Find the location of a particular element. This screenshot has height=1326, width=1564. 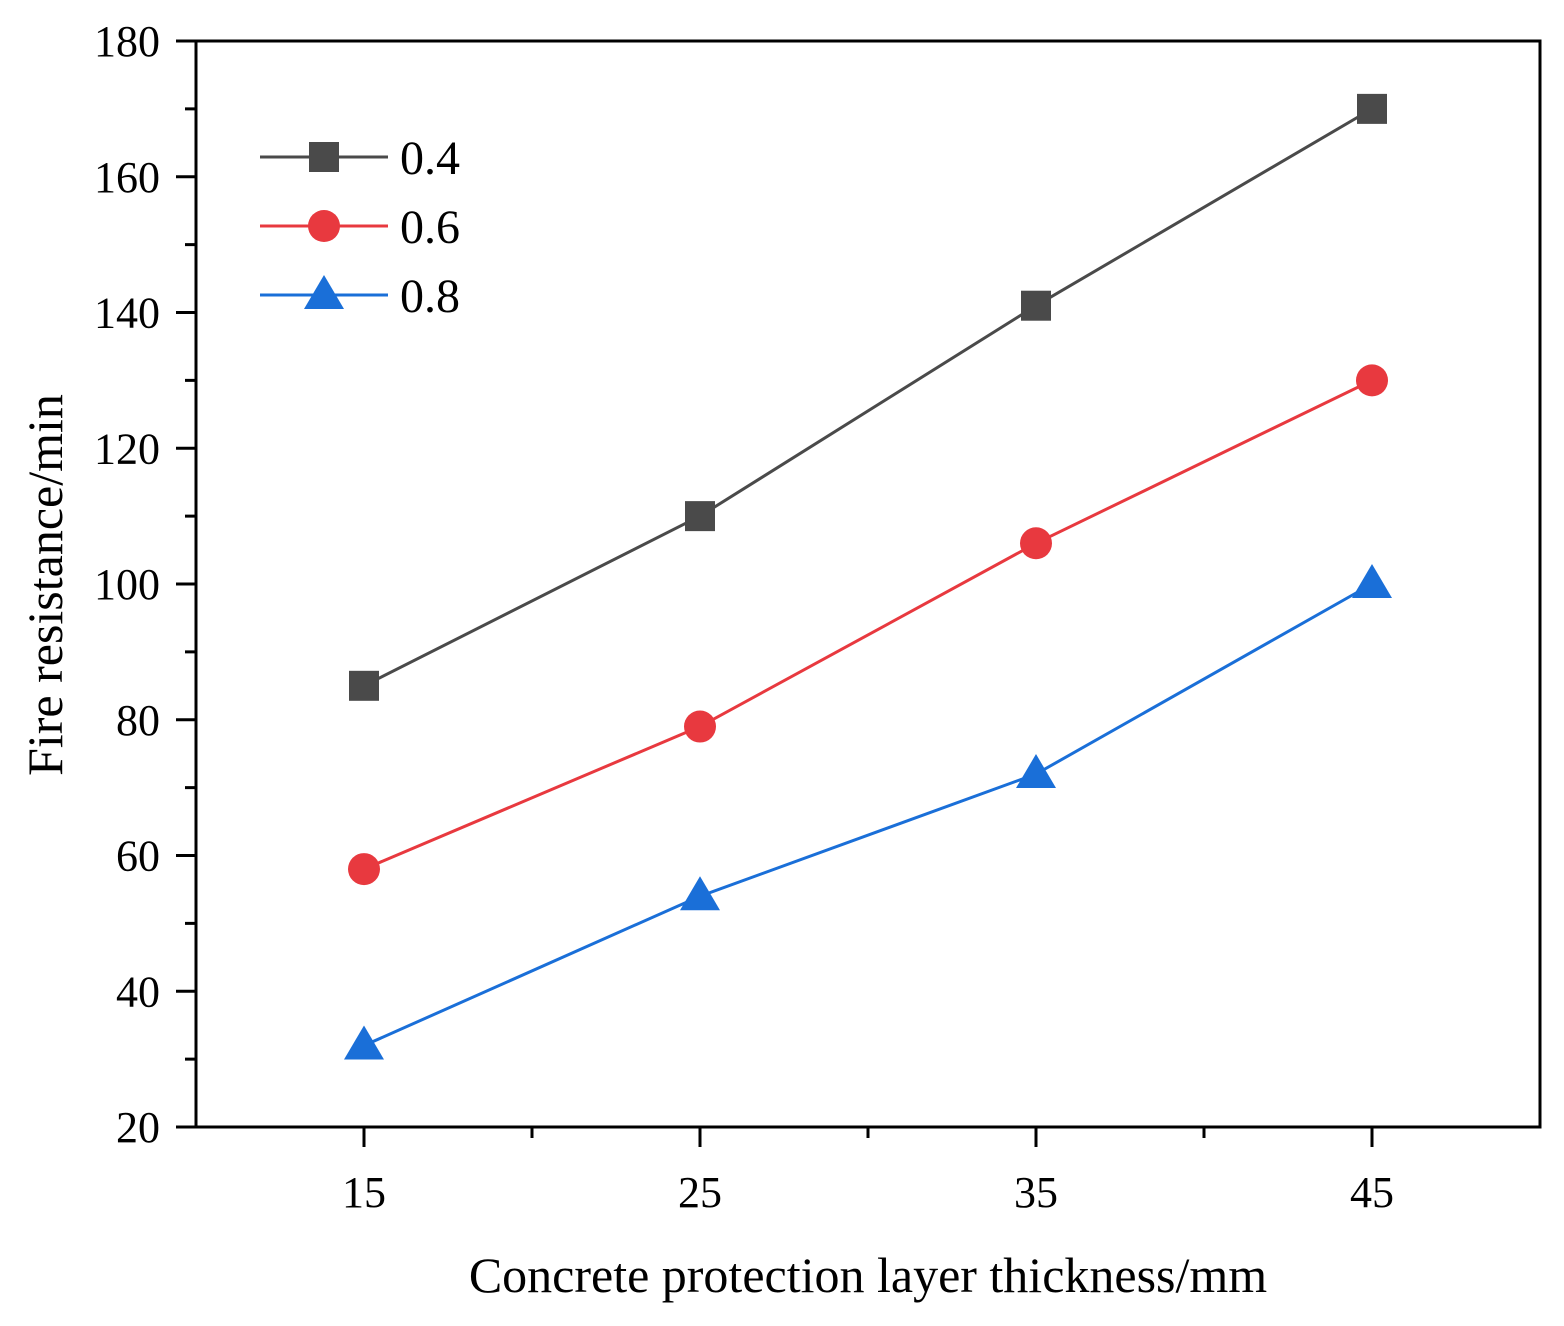

y-axis-title: Fire resistance/min is located at coordinates (45, 585).